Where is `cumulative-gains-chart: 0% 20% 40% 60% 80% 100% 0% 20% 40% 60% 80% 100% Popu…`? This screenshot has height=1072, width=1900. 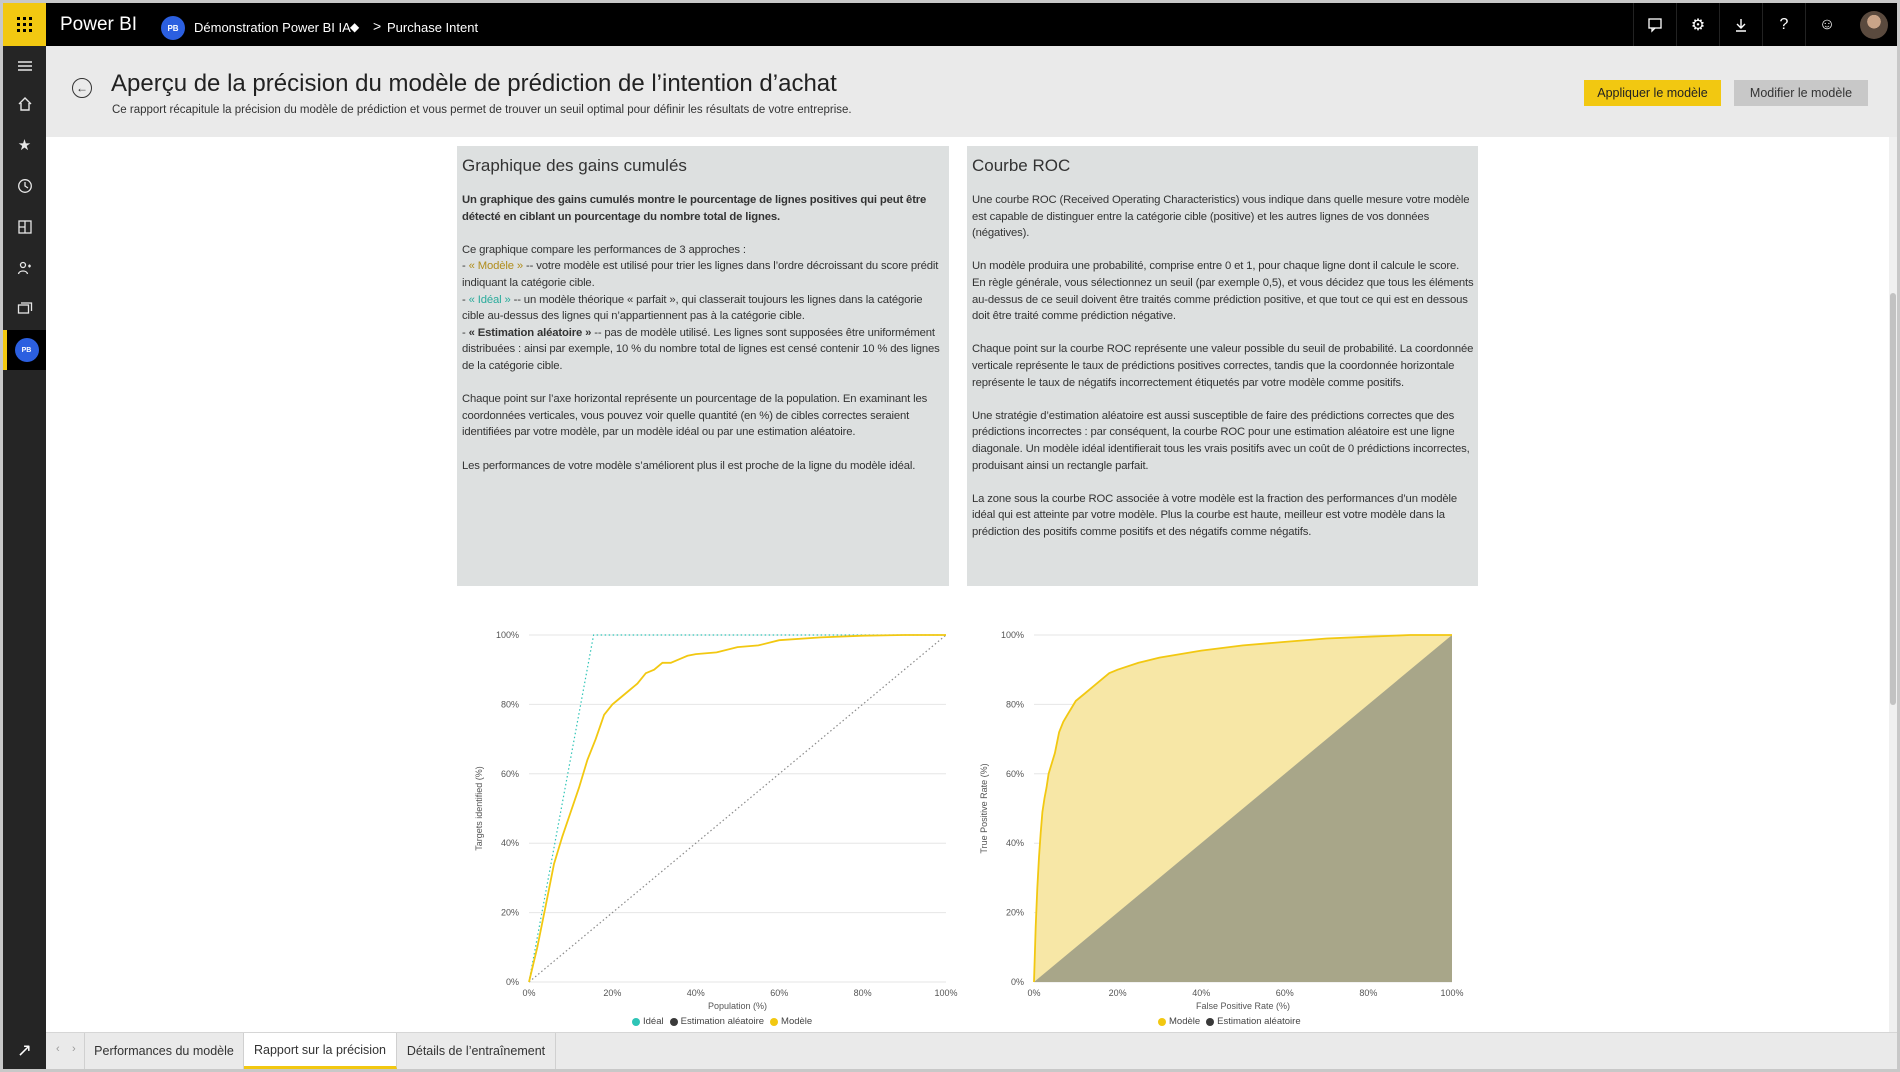
cumulative-gains-chart: 0% 20% 40% 60% 80% 100% 0% 20% 40% 60% 80% 100% Popu… is located at coordinates (712, 820).